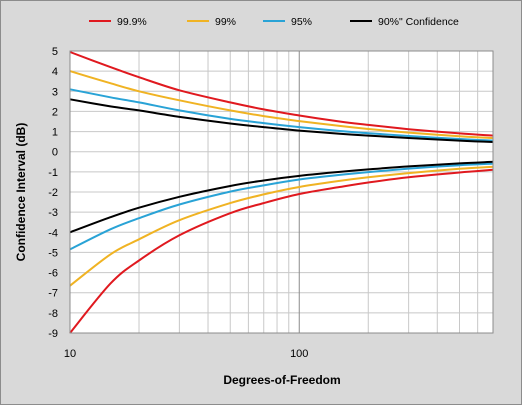 The image size is (522, 405). What do you see at coordinates (186, 354) in the screenshot?
I see `x-axis-ticks: 10 100` at bounding box center [186, 354].